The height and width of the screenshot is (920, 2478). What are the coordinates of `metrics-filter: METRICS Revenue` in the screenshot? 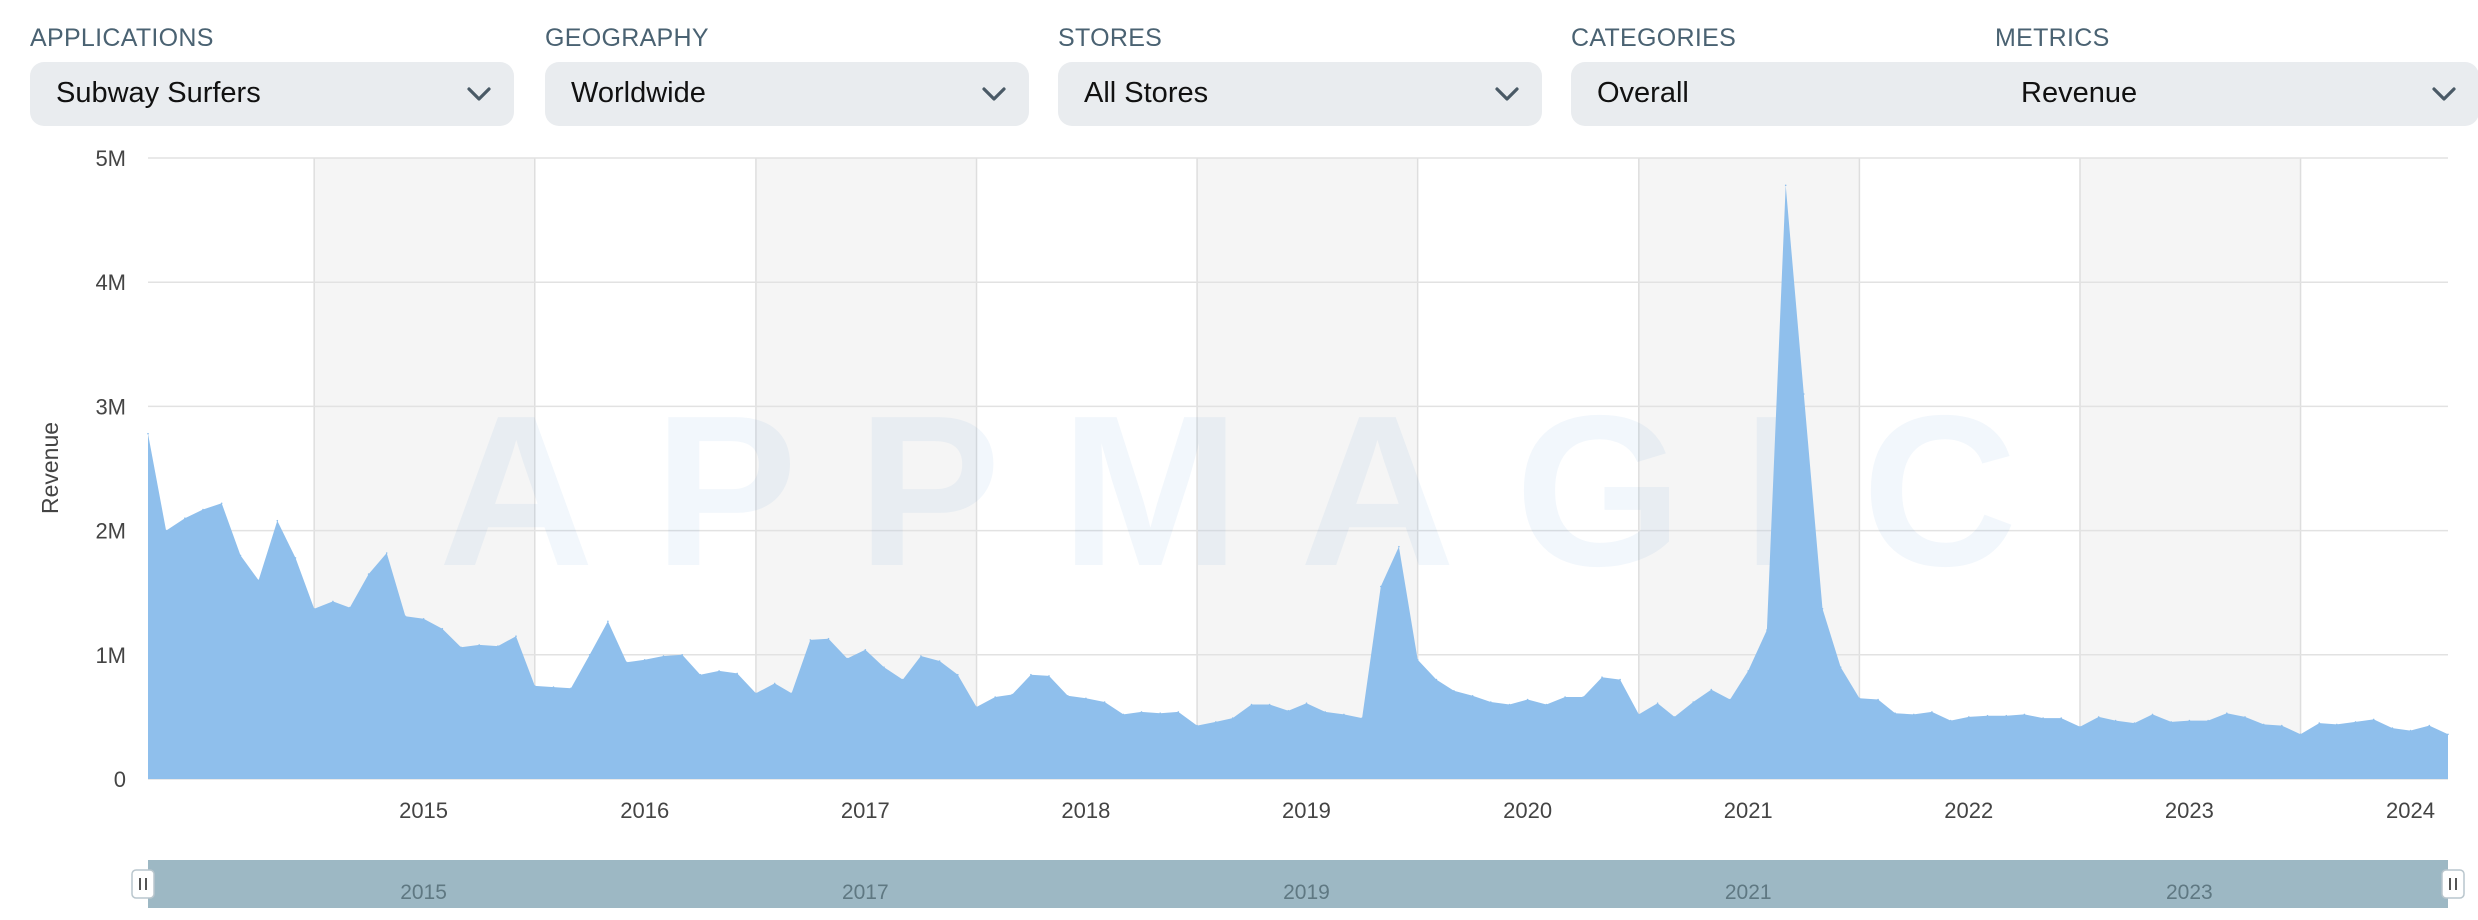 It's located at (2236, 65).